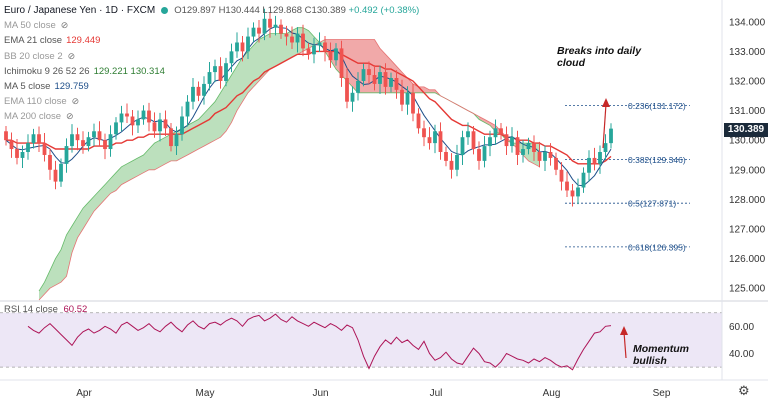  Describe the element at coordinates (211, 56) in the screenshot. I see `legend-indicator-row: BB 20 close 2 ⊘` at that location.